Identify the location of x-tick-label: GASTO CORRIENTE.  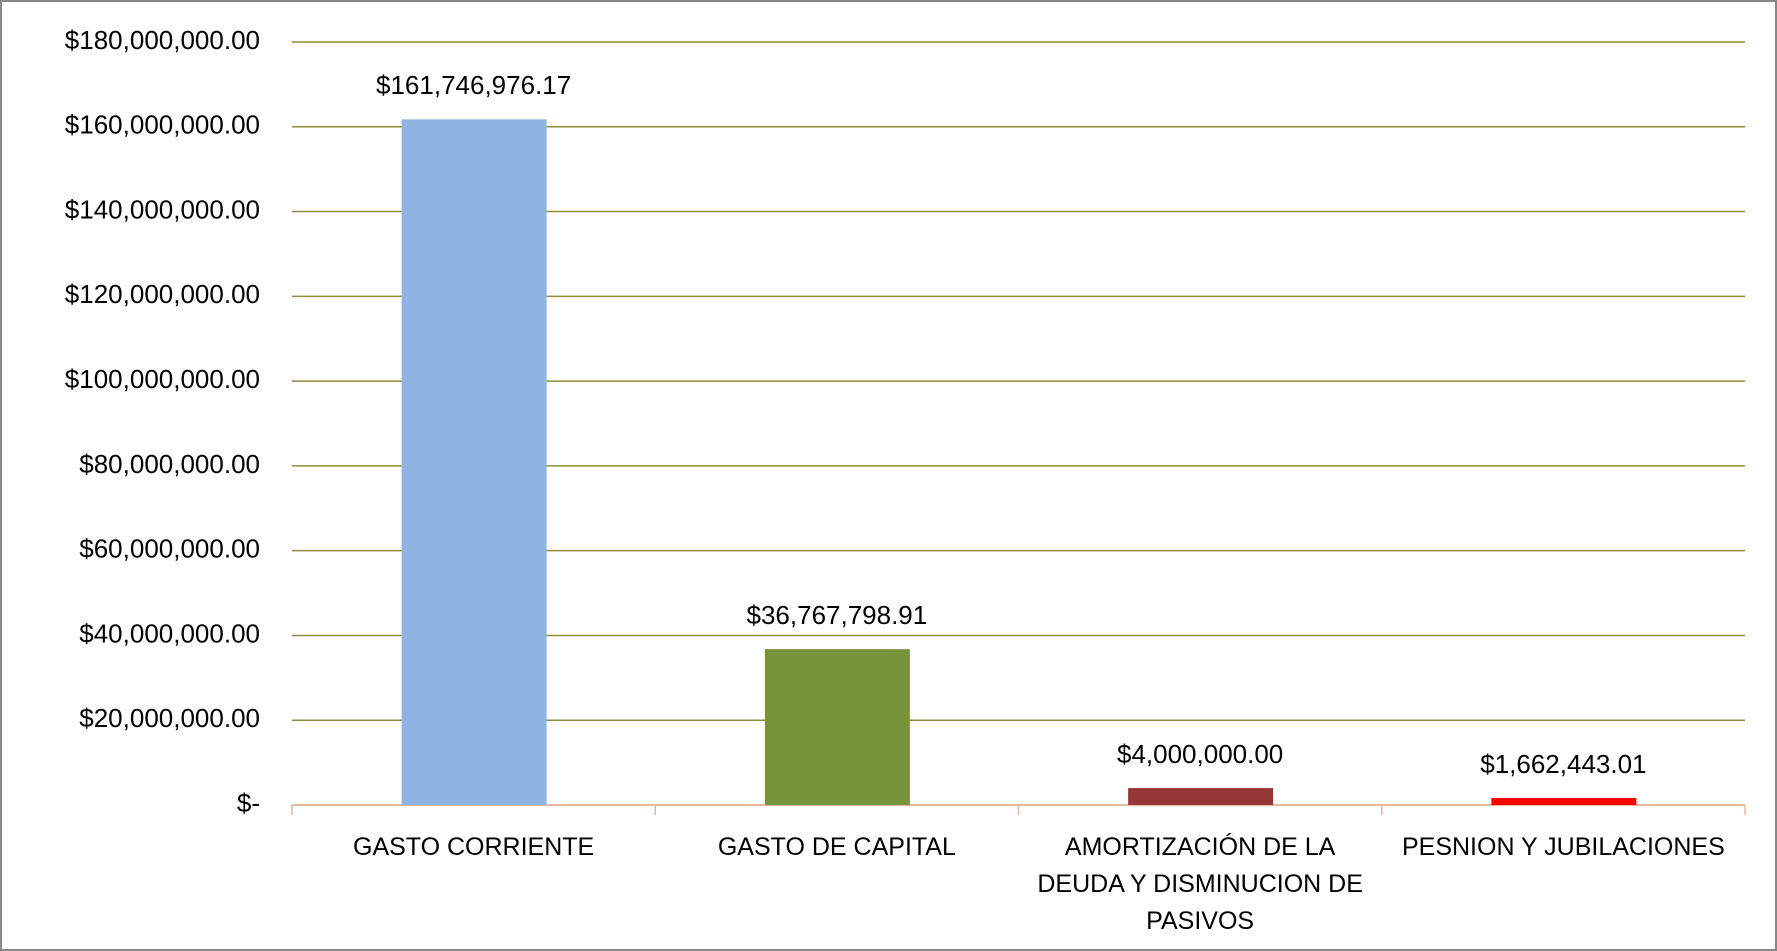
(474, 847).